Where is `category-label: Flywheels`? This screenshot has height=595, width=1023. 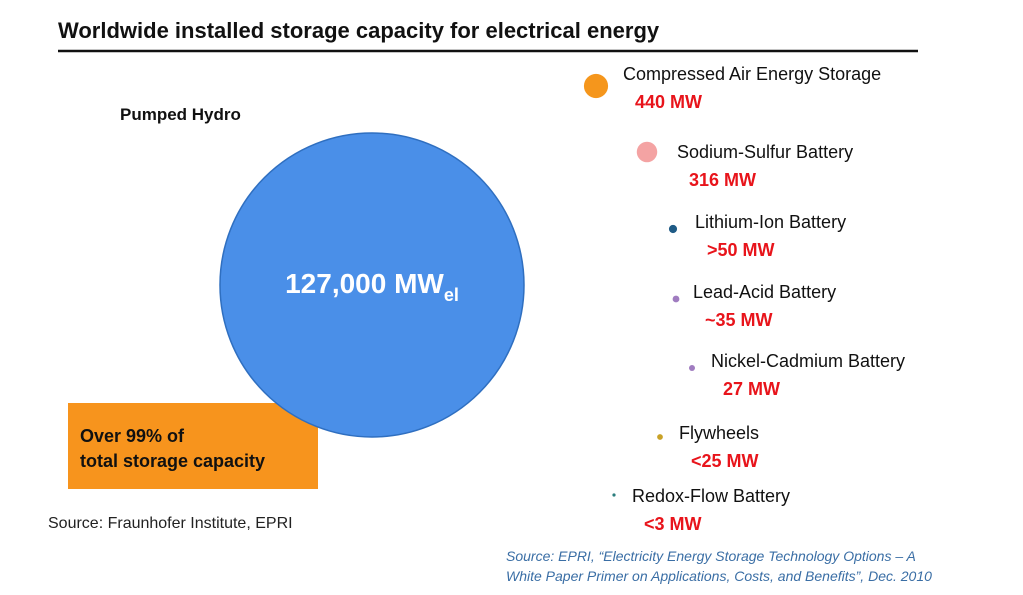 category-label: Flywheels is located at coordinates (719, 433).